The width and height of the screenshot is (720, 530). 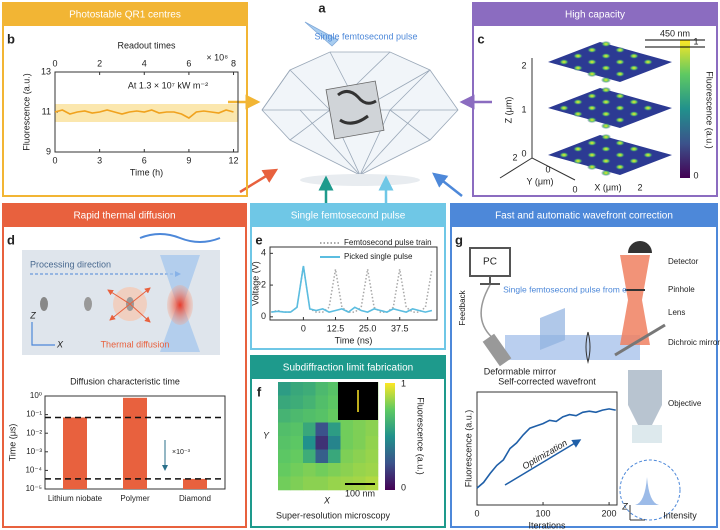 I want to click on axes-3d, so click(x=537, y=119).